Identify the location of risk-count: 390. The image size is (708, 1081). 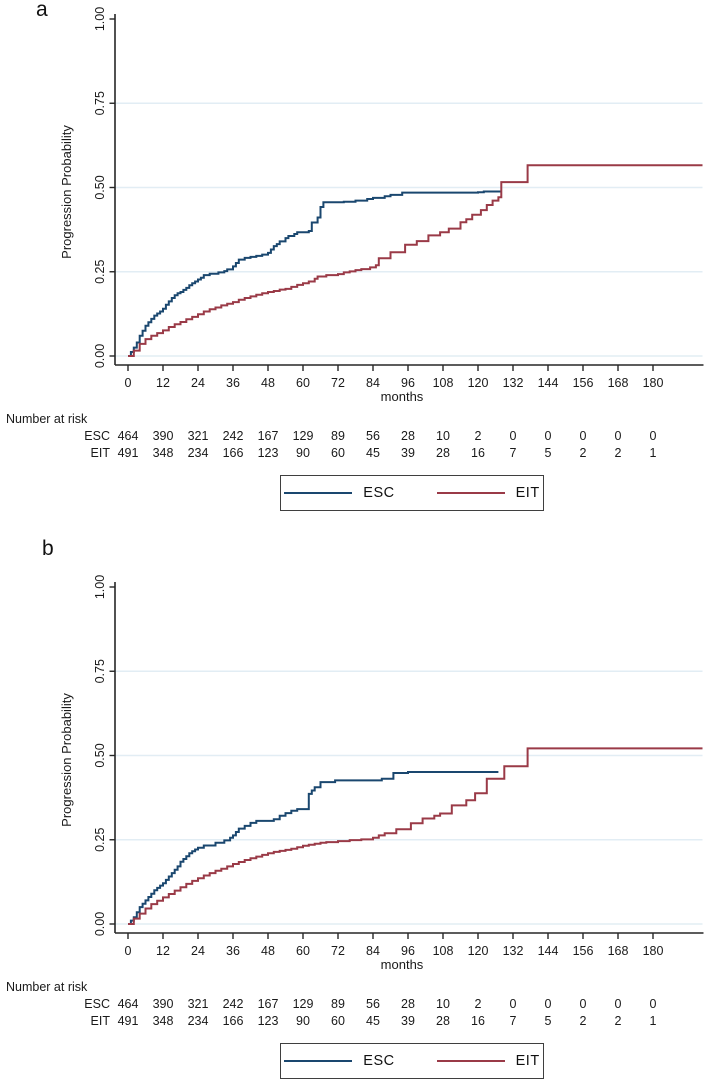
(163, 1004).